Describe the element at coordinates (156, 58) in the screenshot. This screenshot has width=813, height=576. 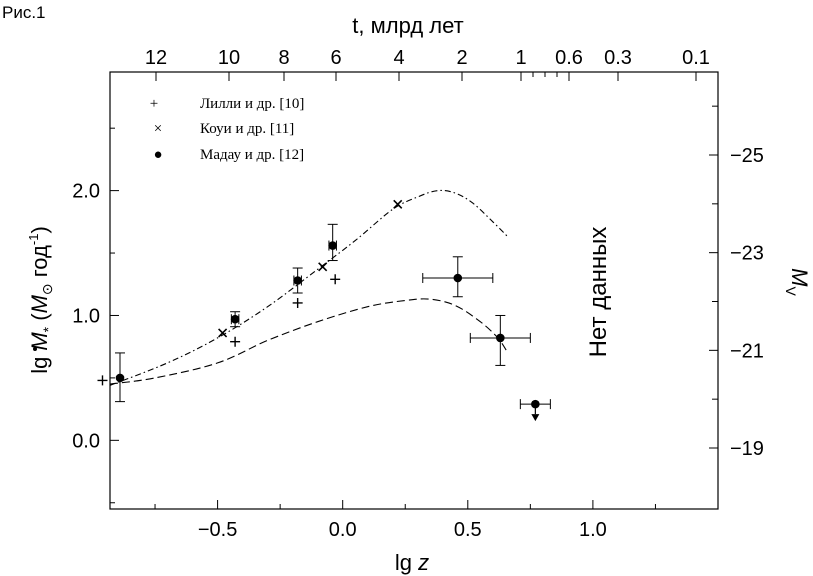
I see `top-tick-label: 12` at that location.